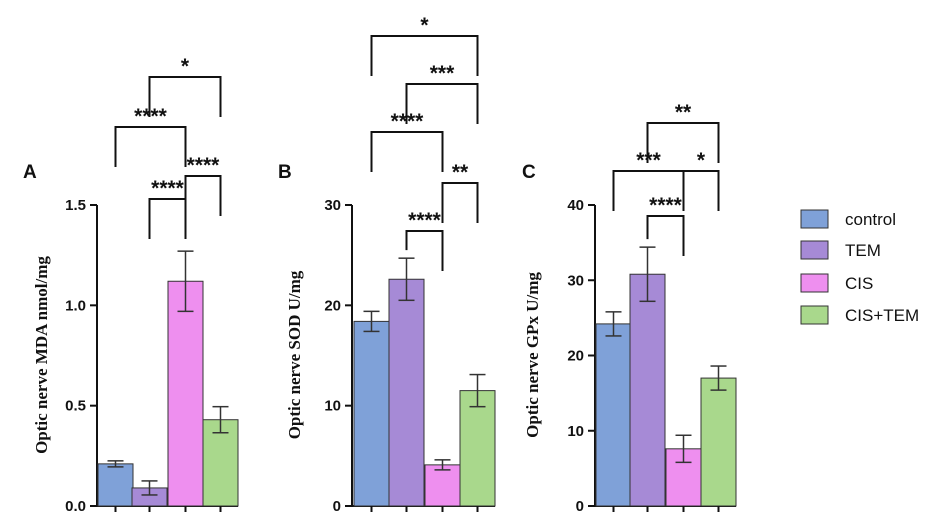 This screenshot has width=935, height=522. What do you see at coordinates (859, 283) in the screenshot?
I see `legend-label: CIS` at bounding box center [859, 283].